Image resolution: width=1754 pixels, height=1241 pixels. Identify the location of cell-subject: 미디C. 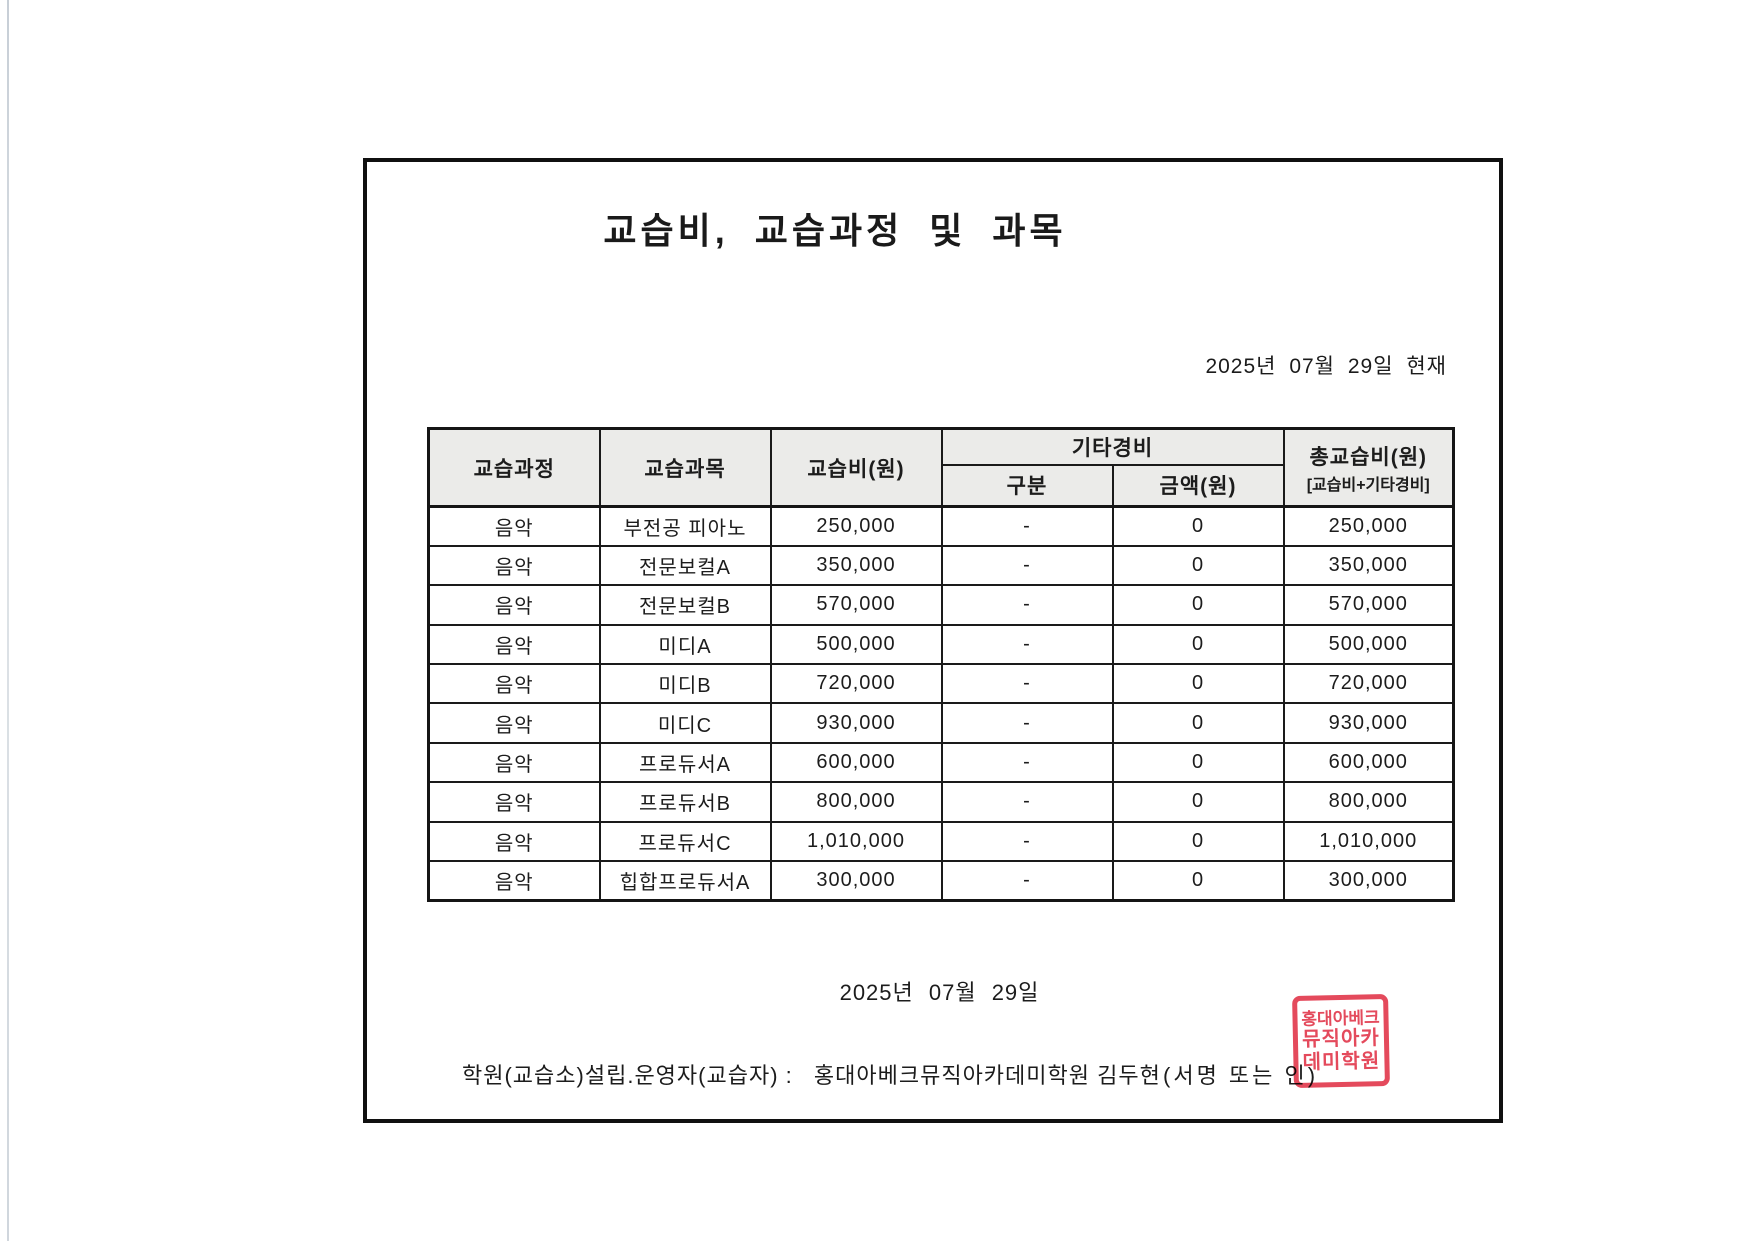
(685, 723).